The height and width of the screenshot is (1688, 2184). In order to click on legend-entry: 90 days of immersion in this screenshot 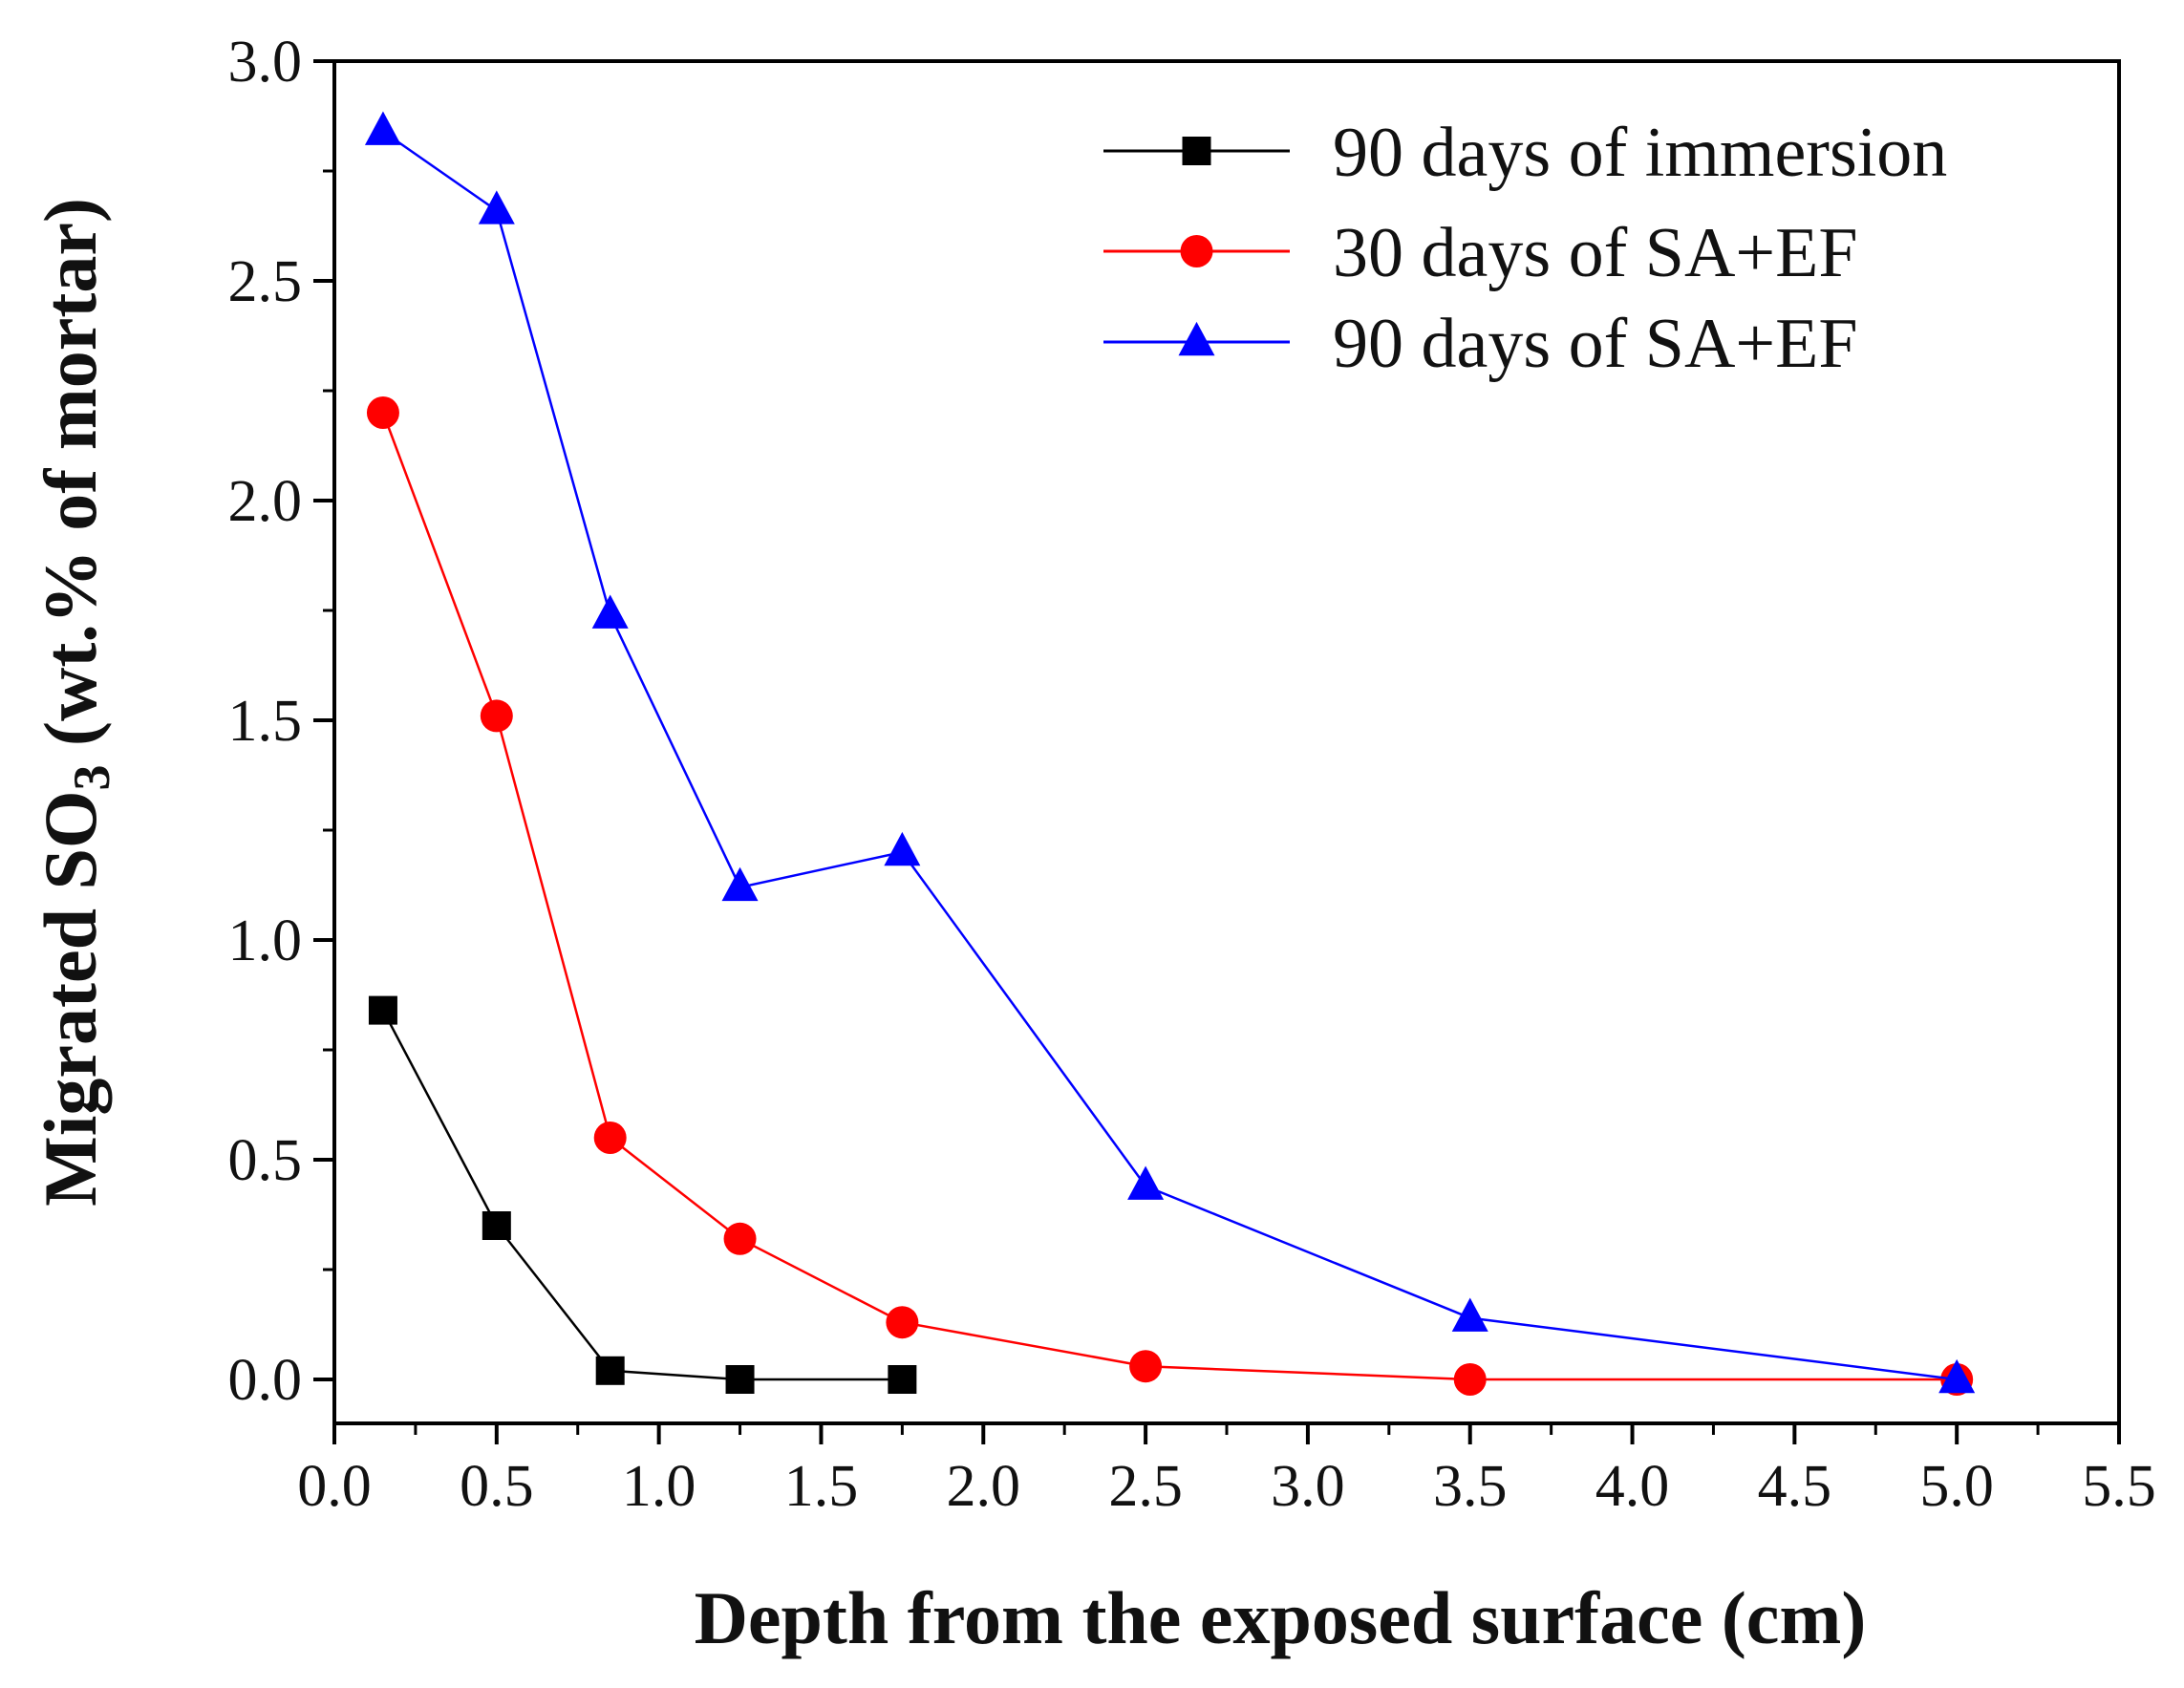, I will do `click(1525, 153)`.